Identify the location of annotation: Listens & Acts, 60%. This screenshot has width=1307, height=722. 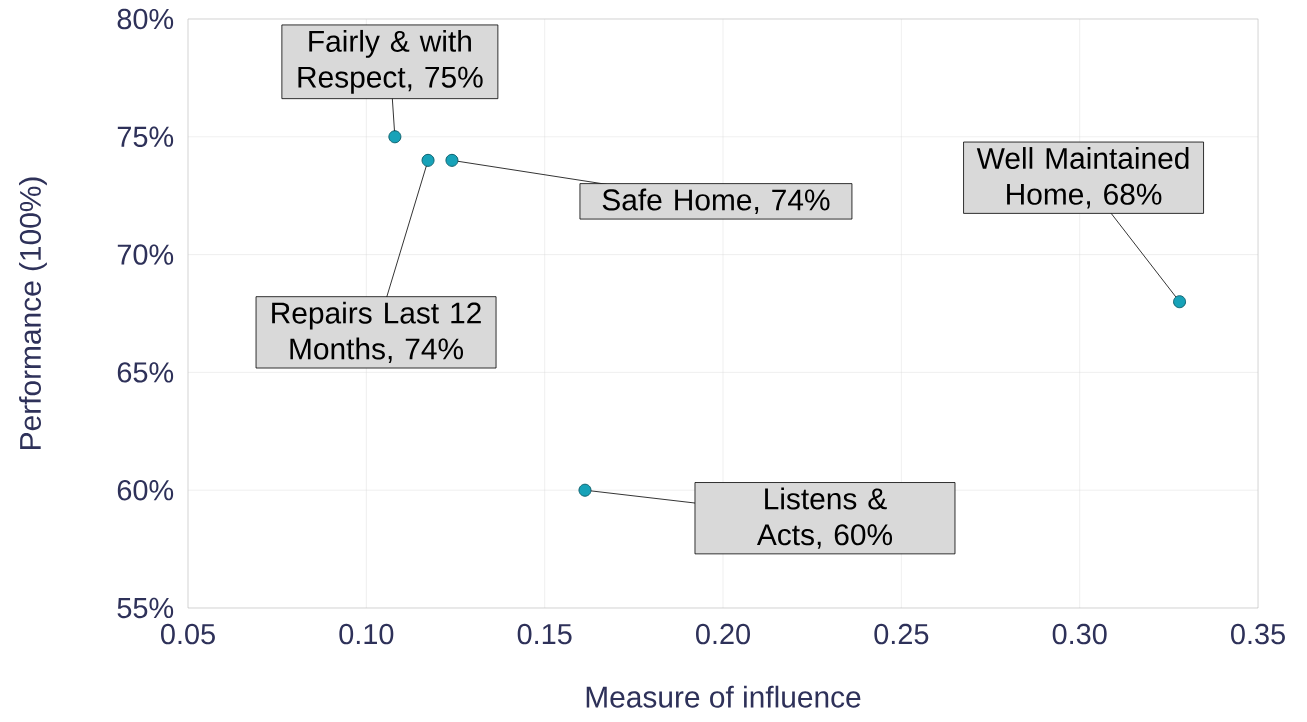
(824, 518).